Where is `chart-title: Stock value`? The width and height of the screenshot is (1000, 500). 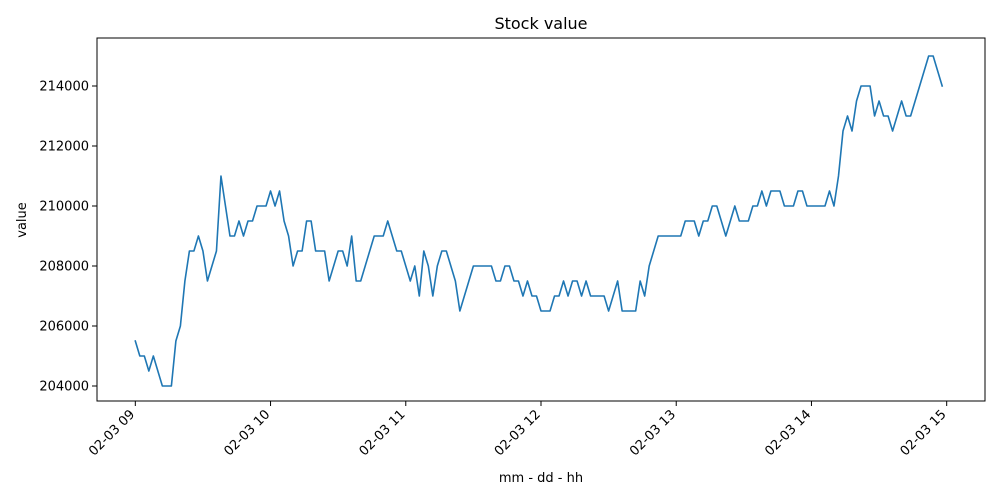 chart-title: Stock value is located at coordinates (540, 23).